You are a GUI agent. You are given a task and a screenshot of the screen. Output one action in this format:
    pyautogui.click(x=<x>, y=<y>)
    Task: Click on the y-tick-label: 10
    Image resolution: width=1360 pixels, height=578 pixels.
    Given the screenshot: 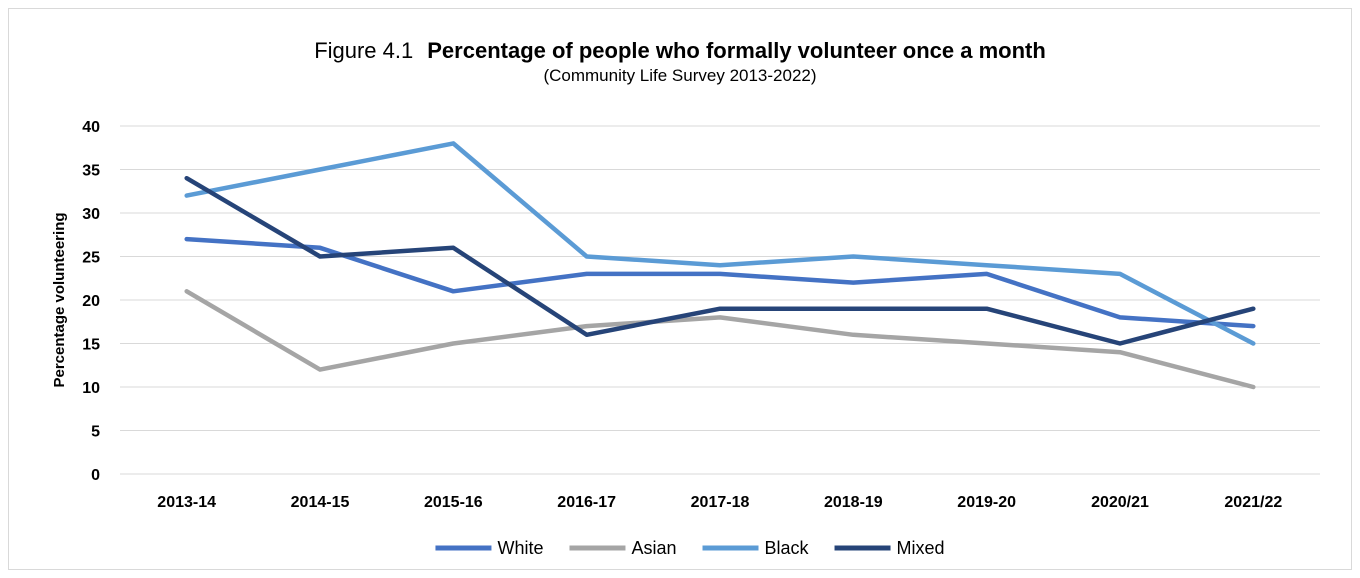 What is the action you would take?
    pyautogui.click(x=91, y=388)
    